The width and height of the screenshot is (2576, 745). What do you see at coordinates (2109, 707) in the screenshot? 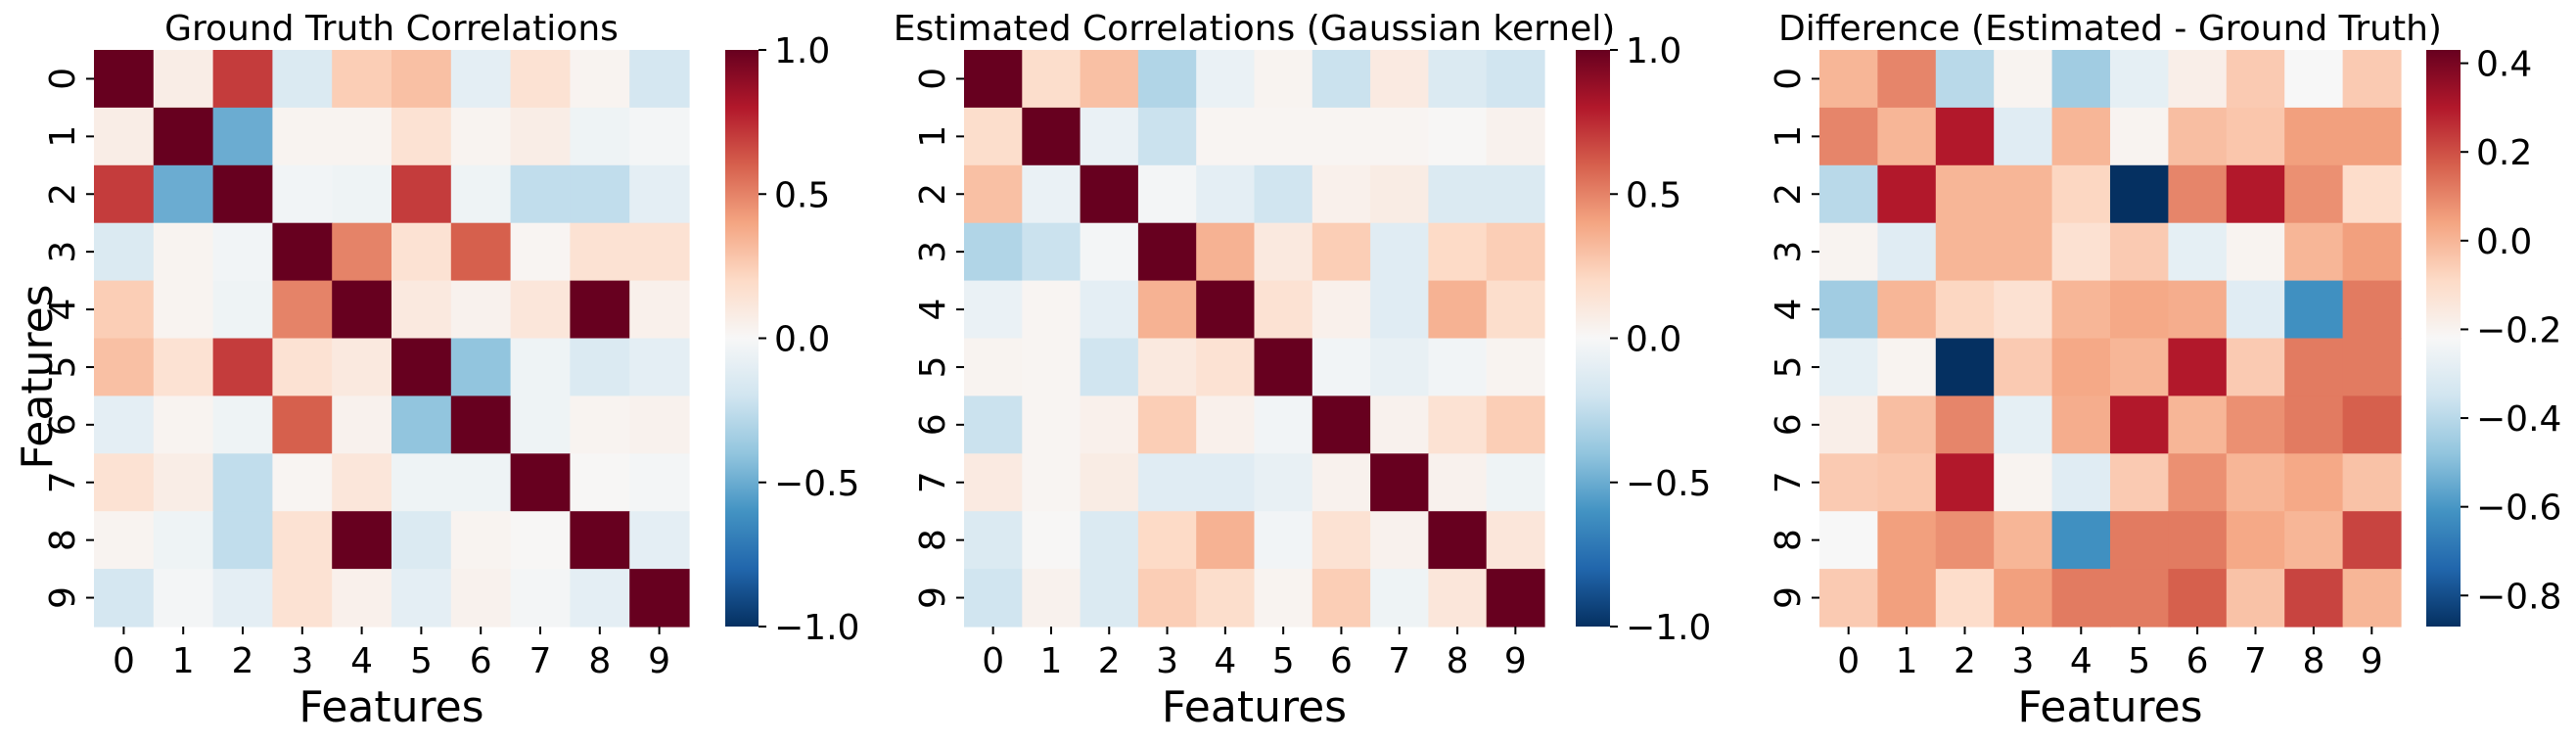
I see `x-axis-label: Features` at bounding box center [2109, 707].